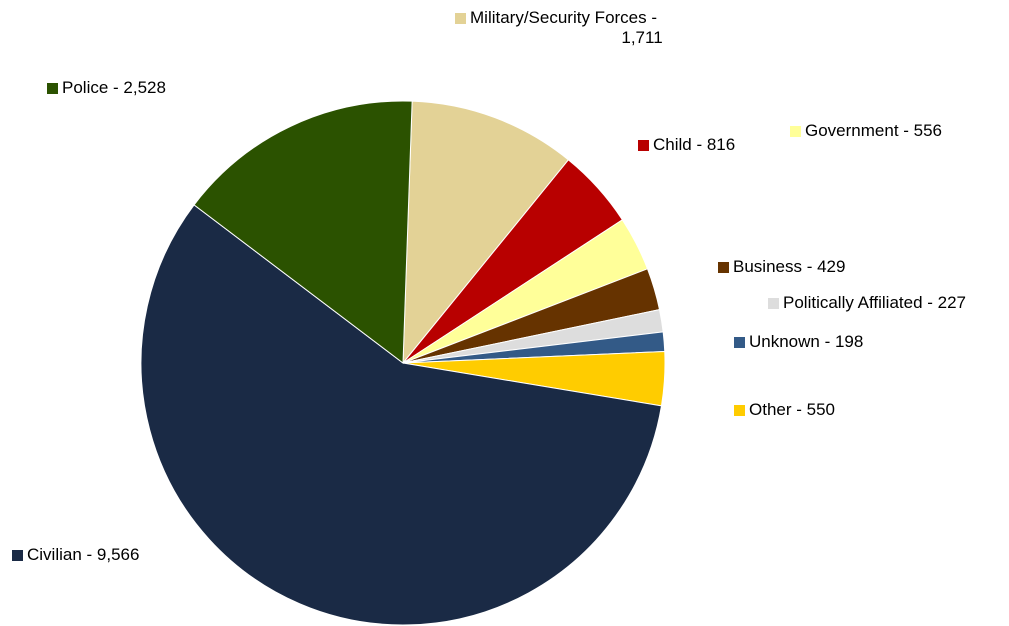 This screenshot has width=1009, height=626. Describe the element at coordinates (795, 131) in the screenshot. I see `legend-swatch-government` at that location.